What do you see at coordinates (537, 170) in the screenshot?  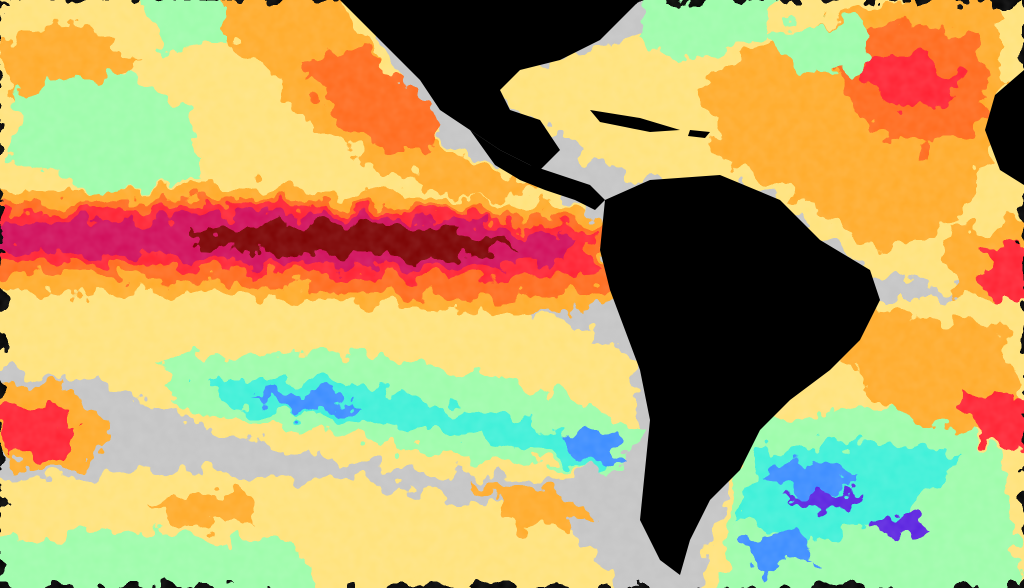 I see `central-america` at bounding box center [537, 170].